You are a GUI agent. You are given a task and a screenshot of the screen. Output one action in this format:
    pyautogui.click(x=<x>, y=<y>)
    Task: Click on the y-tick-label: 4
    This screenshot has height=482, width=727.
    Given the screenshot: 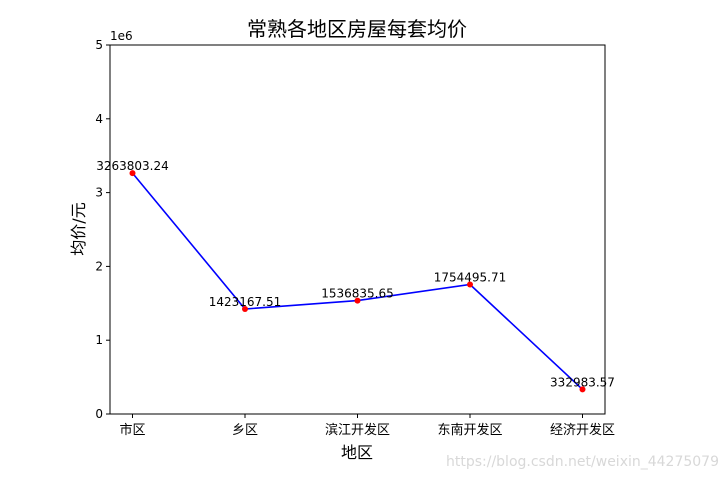 What is the action you would take?
    pyautogui.click(x=99, y=119)
    